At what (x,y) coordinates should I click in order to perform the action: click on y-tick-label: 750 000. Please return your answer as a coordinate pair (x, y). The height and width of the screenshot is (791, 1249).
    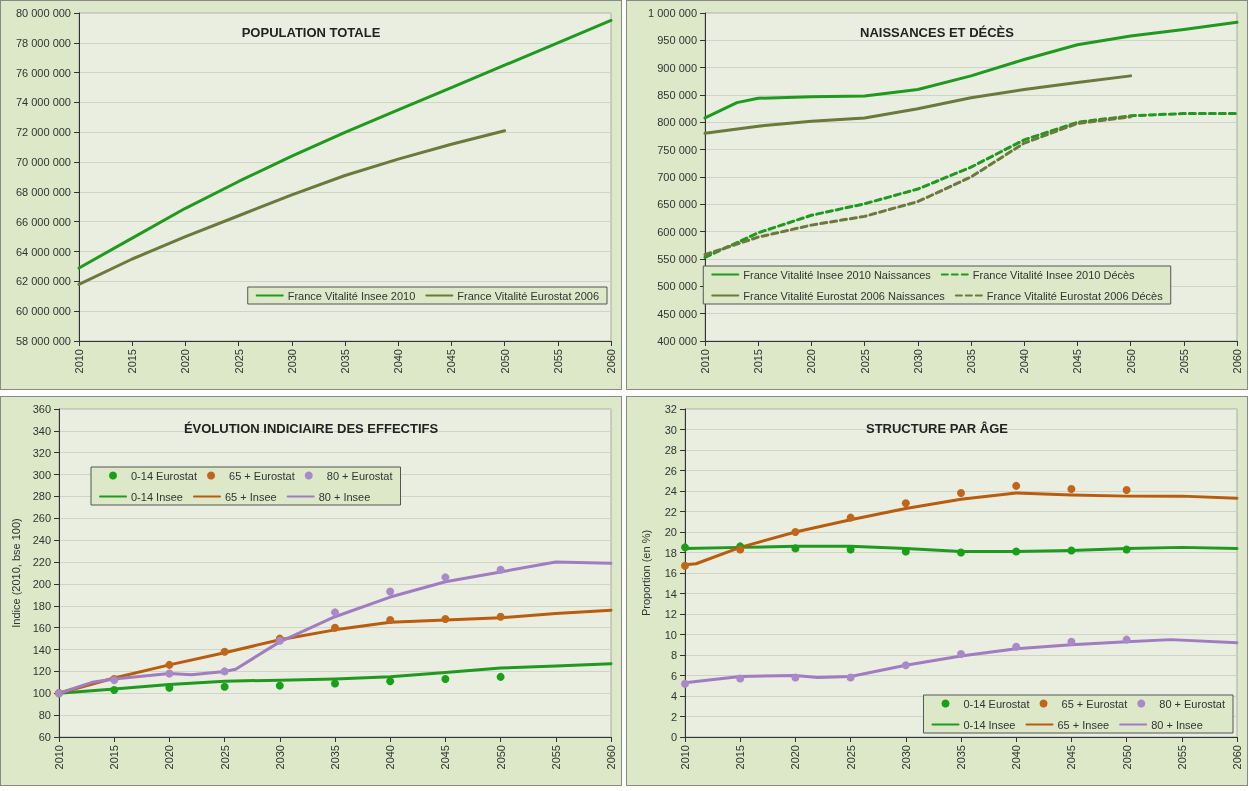
    Looking at the image, I should click on (677, 149).